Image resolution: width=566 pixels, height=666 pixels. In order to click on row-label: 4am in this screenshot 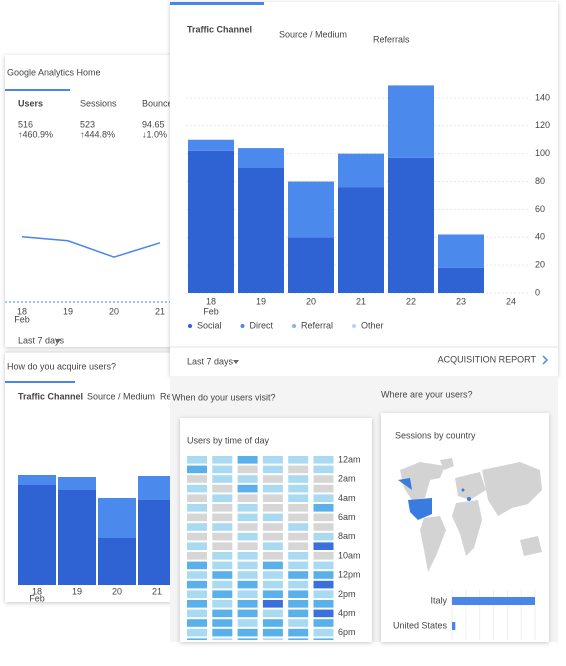, I will do `click(347, 498)`.